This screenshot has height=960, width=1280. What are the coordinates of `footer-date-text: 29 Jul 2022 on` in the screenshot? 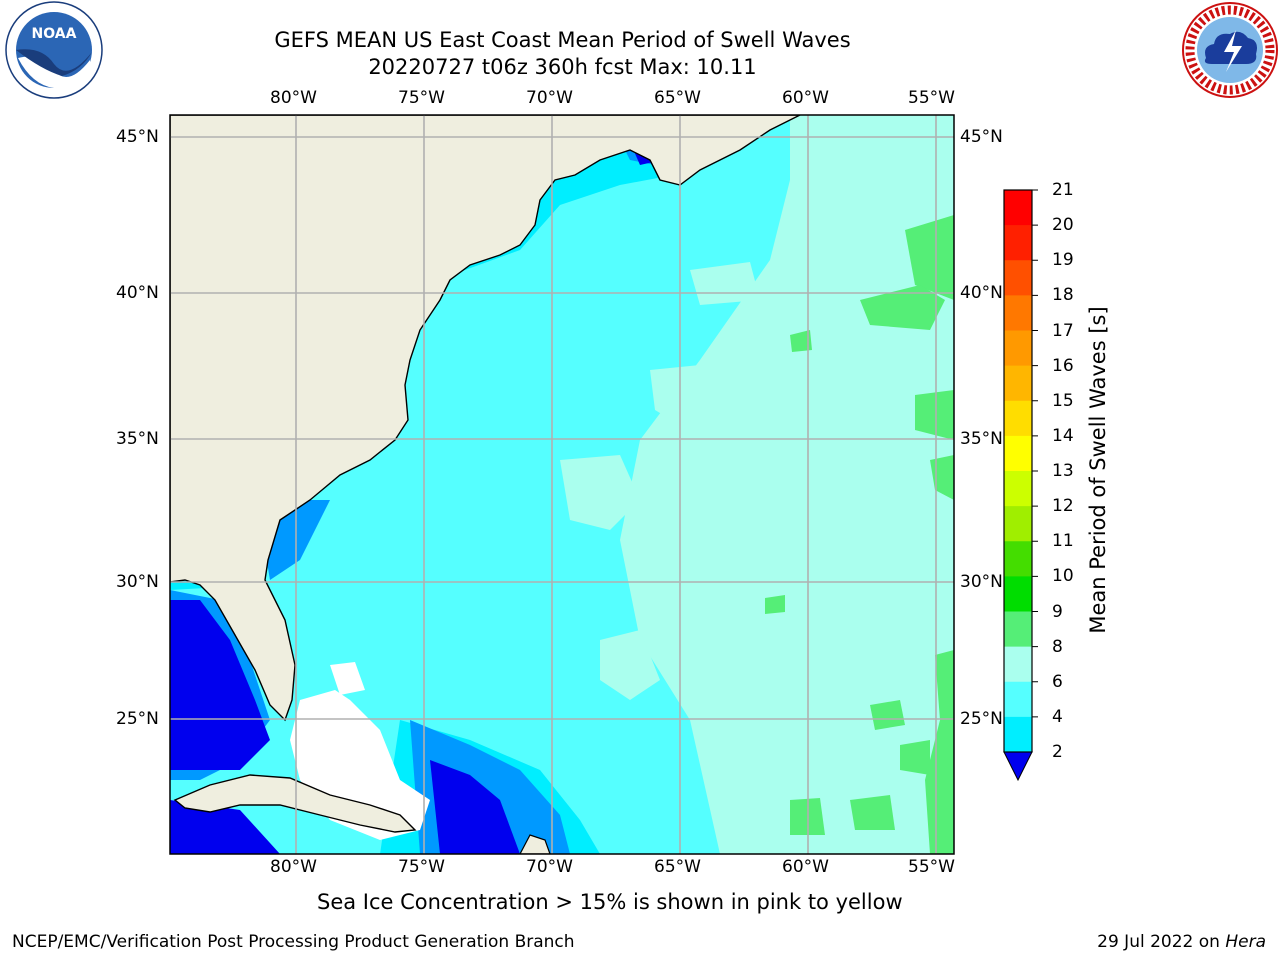 It's located at (1158, 942).